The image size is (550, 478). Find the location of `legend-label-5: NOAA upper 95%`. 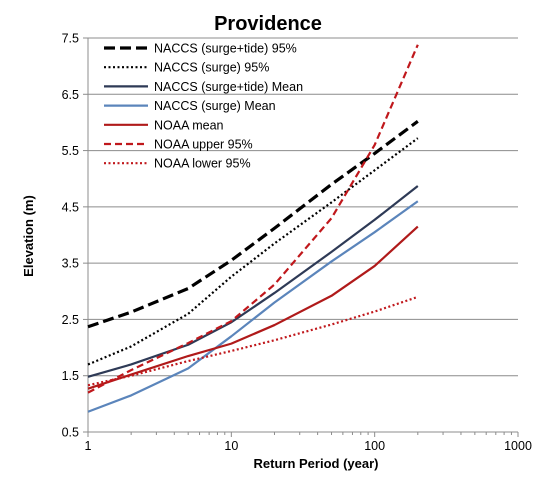

legend-label-5: NOAA upper 95% is located at coordinates (203, 145).